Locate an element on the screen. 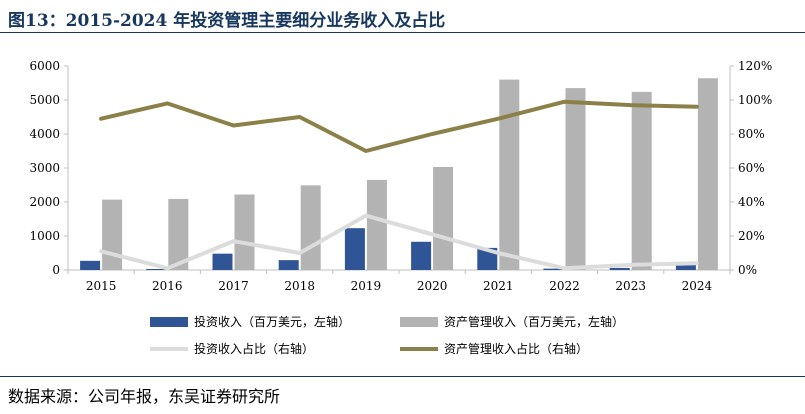 Image resolution: width=805 pixels, height=414 pixels. source-note: 数据来源：公司年报，东吴证券研究所 is located at coordinates (144, 396).